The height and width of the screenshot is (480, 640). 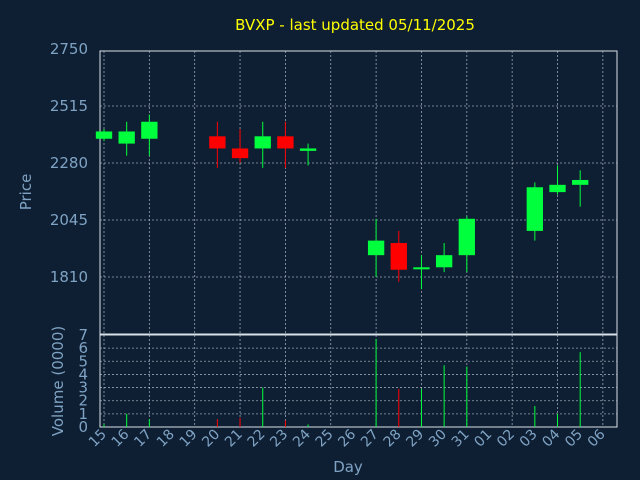 What do you see at coordinates (279, 439) in the screenshot?
I see `x-tick-label: 23` at bounding box center [279, 439].